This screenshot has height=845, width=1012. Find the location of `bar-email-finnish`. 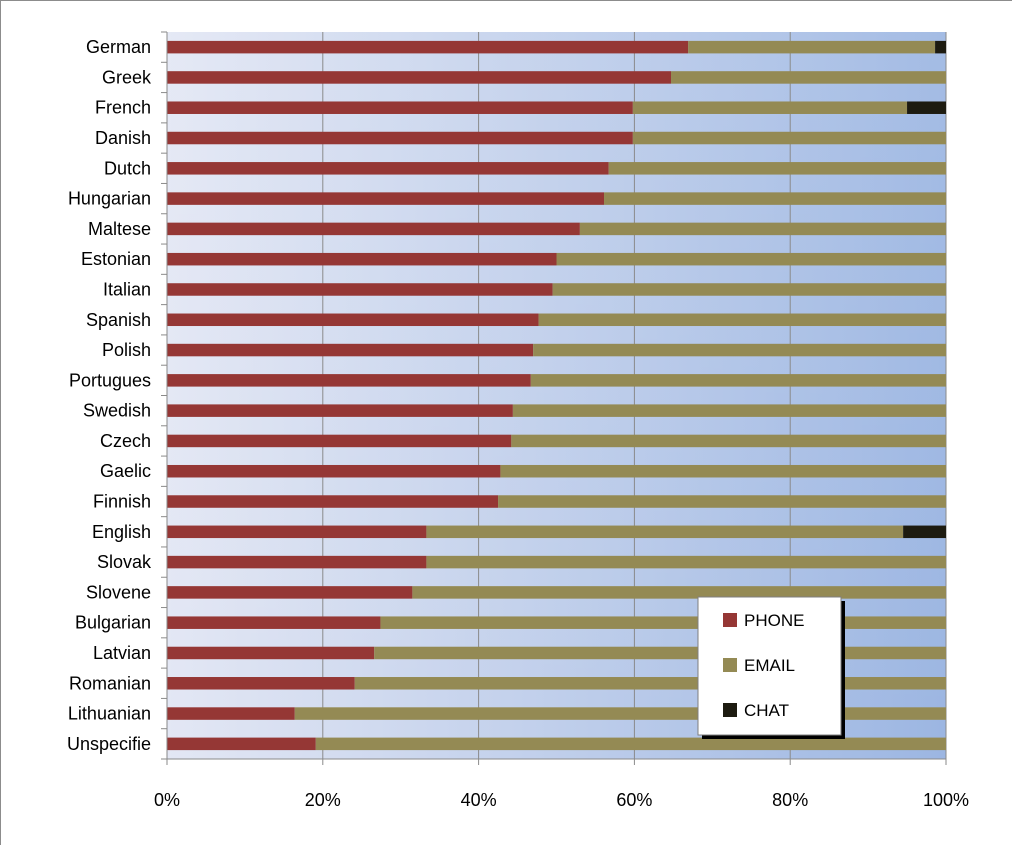

bar-email-finnish is located at coordinates (722, 501).